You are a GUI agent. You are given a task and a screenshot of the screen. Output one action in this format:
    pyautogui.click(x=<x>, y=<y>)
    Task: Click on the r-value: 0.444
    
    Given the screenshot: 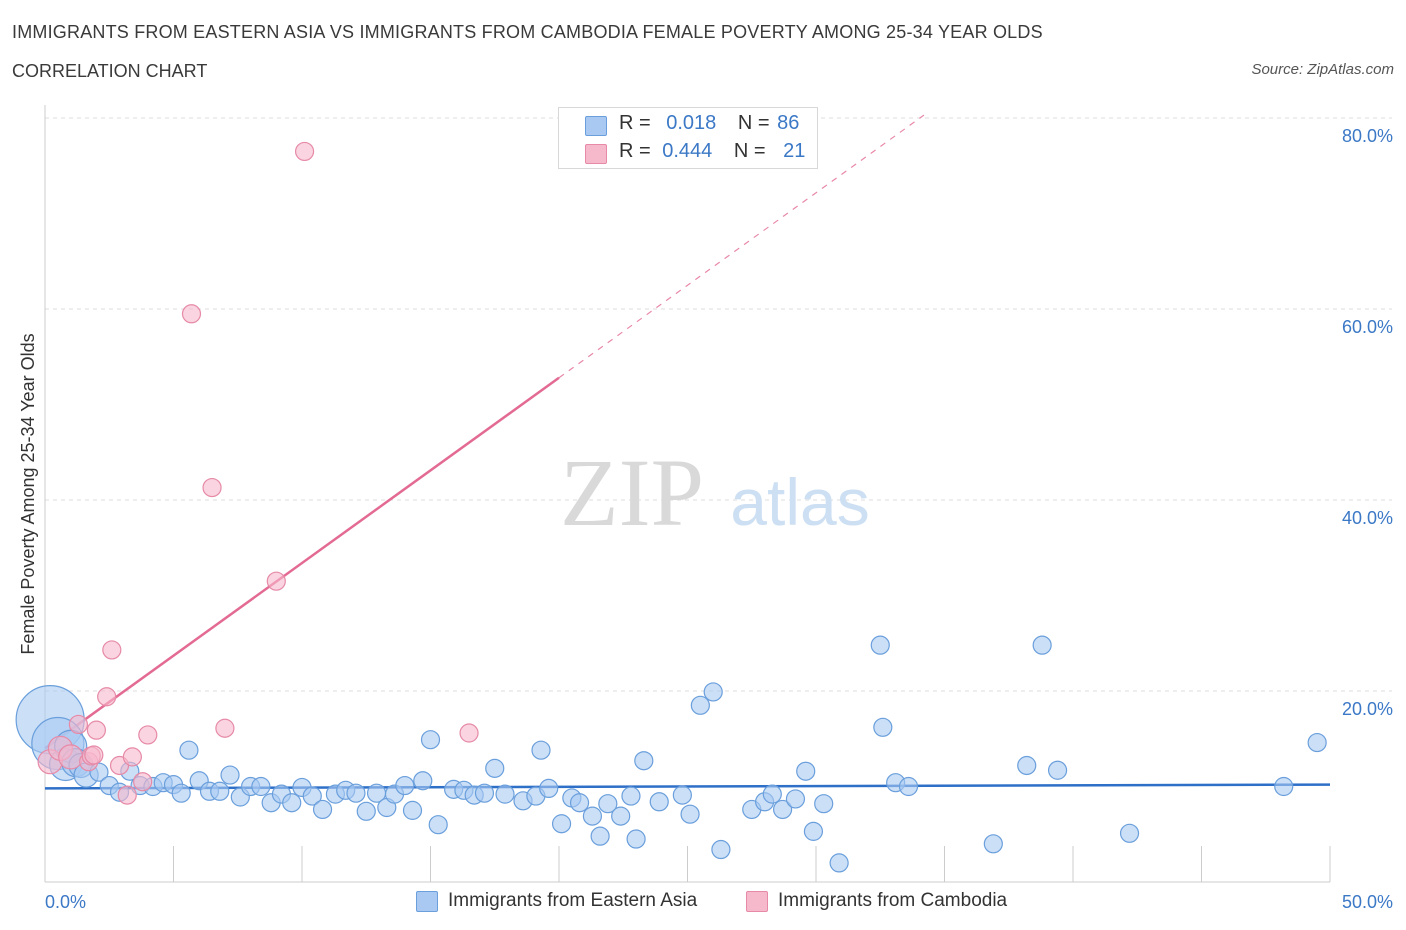 What is the action you would take?
    pyautogui.click(x=687, y=151)
    